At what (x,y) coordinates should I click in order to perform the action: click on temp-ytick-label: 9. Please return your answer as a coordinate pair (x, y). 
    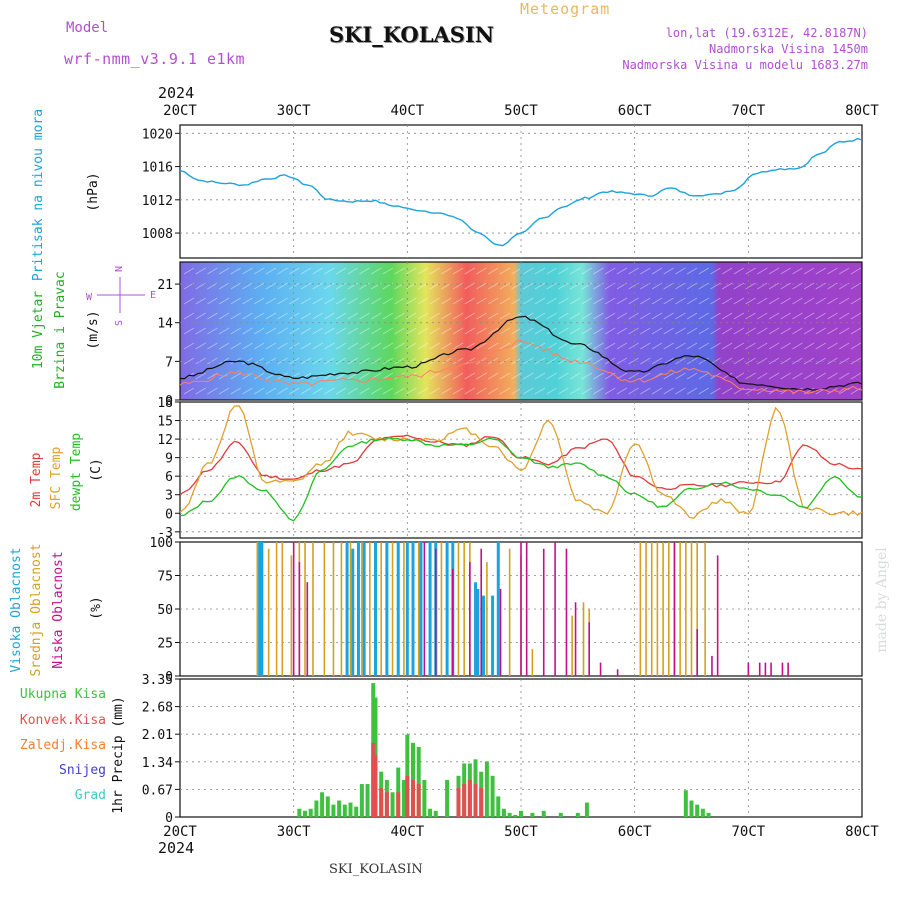
    Looking at the image, I should click on (169, 459).